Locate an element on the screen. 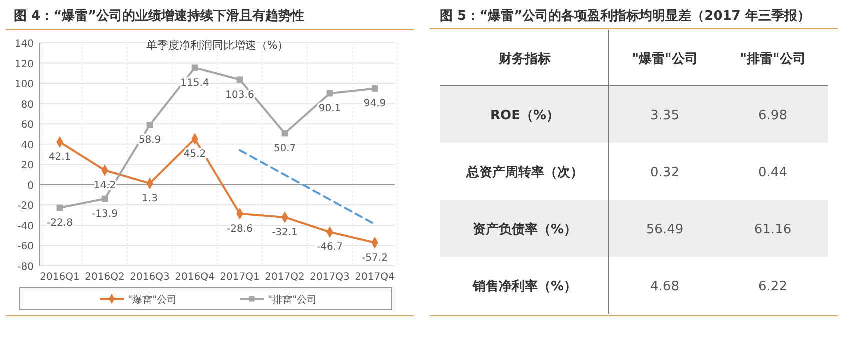 The image size is (843, 342). category-label: 资产负债率（%） is located at coordinates (525, 230).